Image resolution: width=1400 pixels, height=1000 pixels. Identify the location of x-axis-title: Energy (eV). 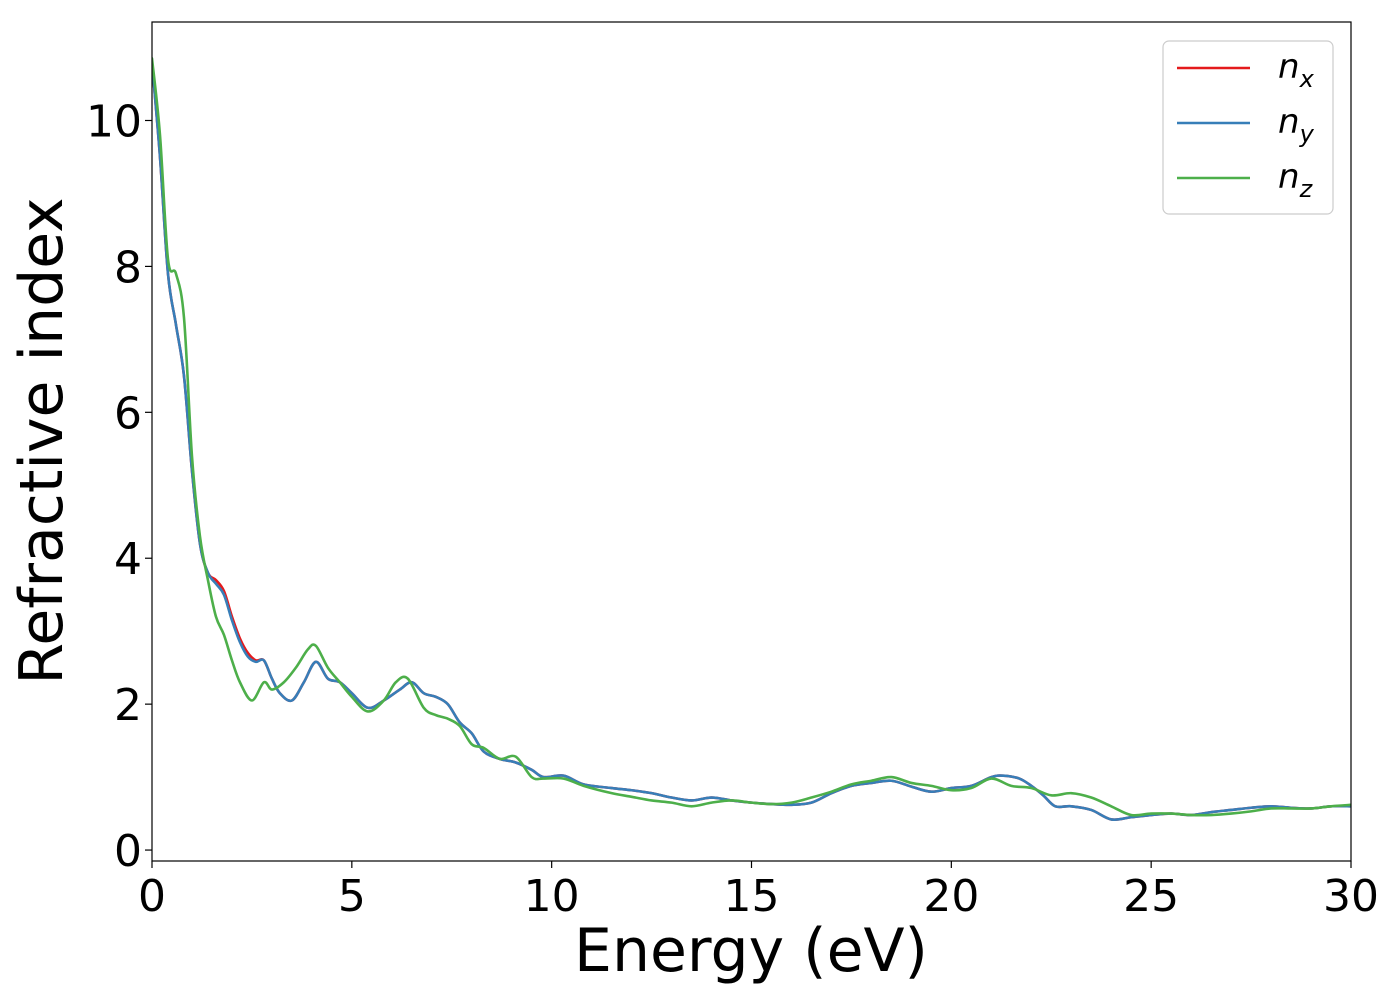
(751, 951).